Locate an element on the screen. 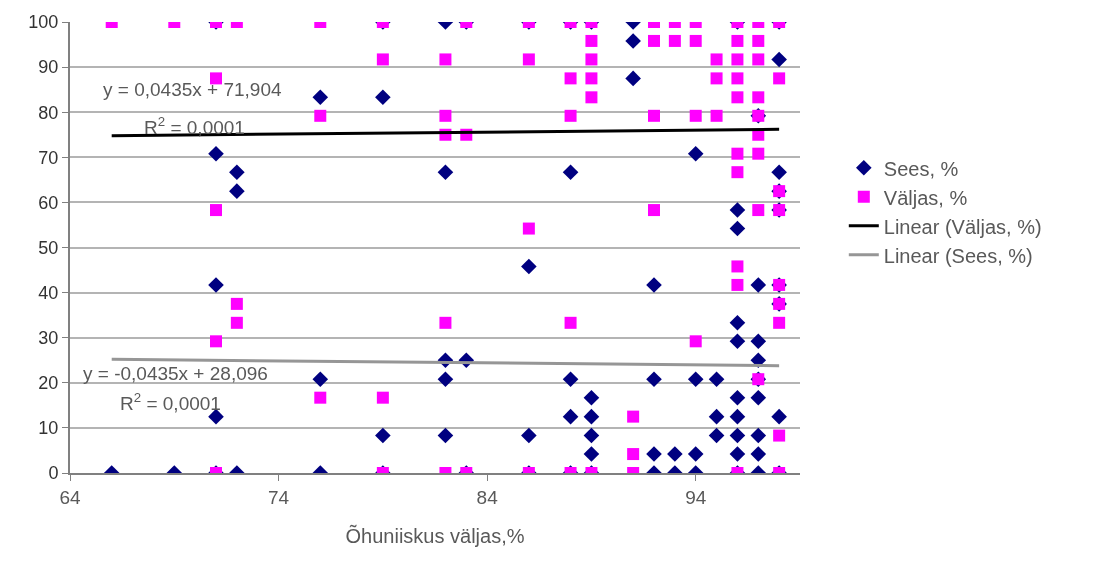  x-tick-label: 84 is located at coordinates (487, 497).